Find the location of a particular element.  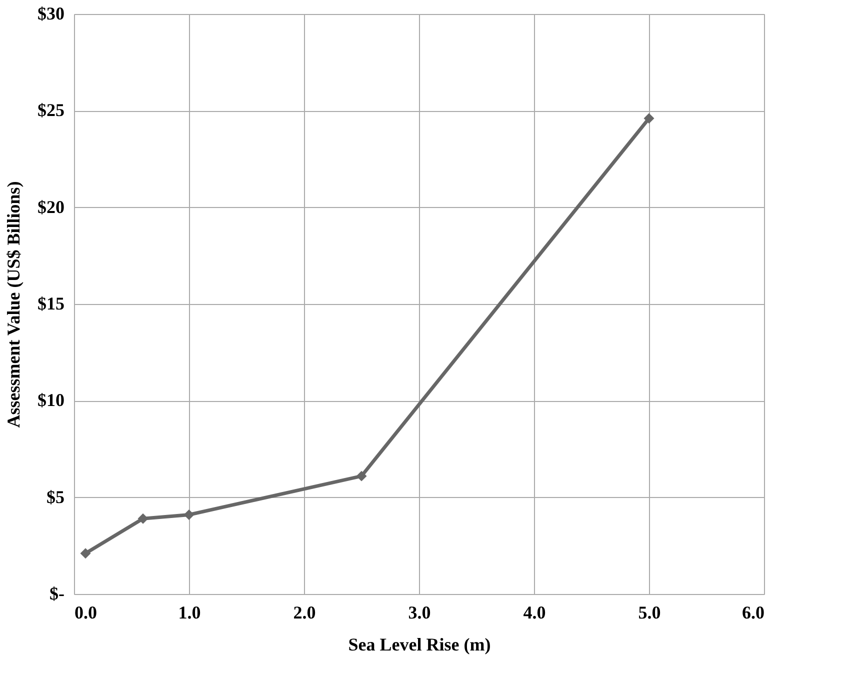

y-tick-label: $25 is located at coordinates (51, 110).